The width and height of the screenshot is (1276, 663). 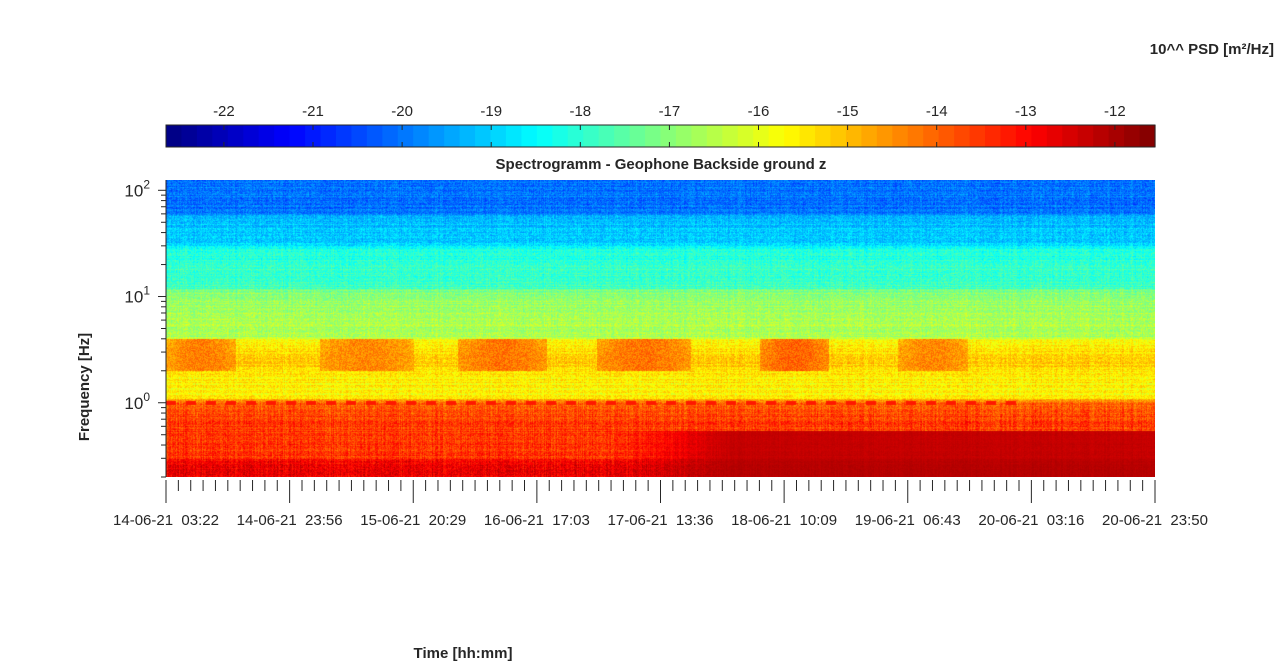 What do you see at coordinates (313, 111) in the screenshot?
I see `colorbar-tick-label: -21` at bounding box center [313, 111].